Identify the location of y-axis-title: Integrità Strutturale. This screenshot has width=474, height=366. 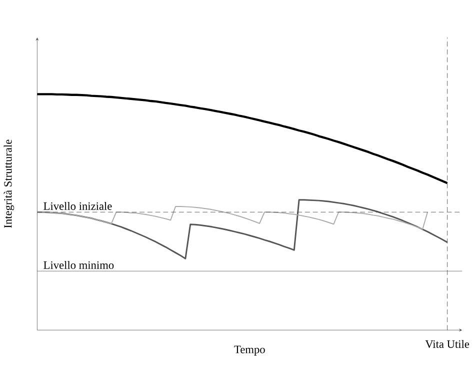
(9, 184).